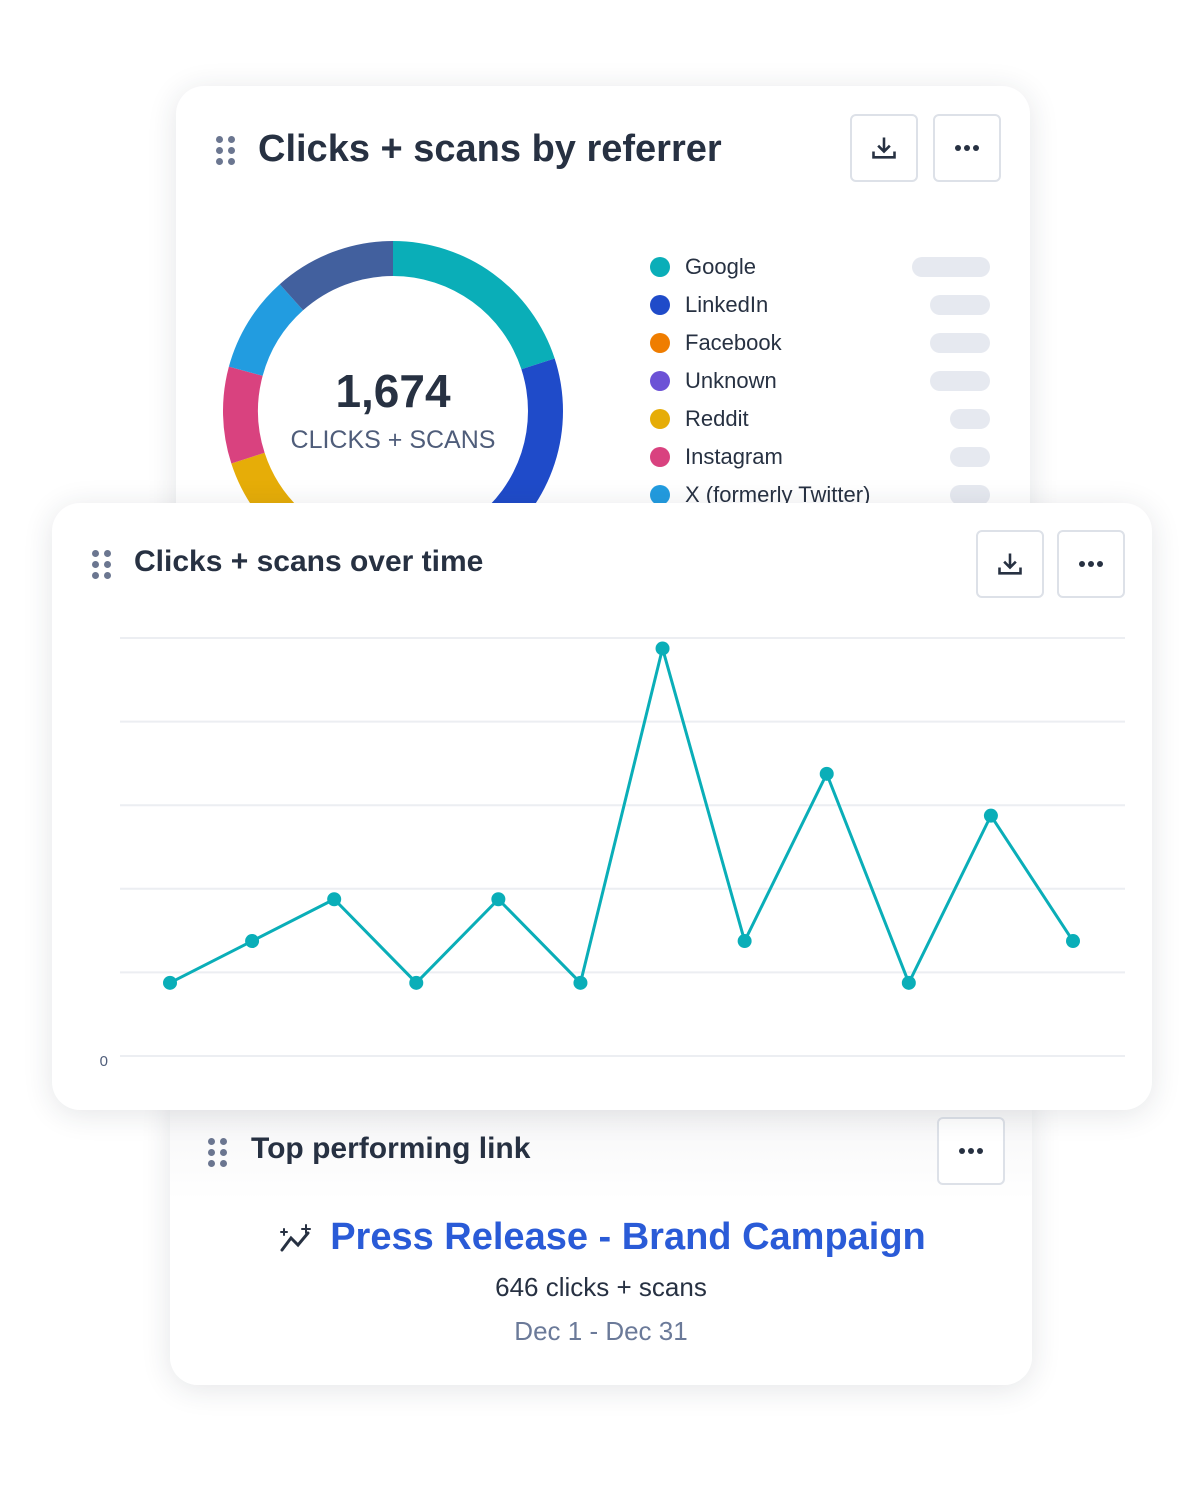  I want to click on legend-label: Google, so click(720, 266).